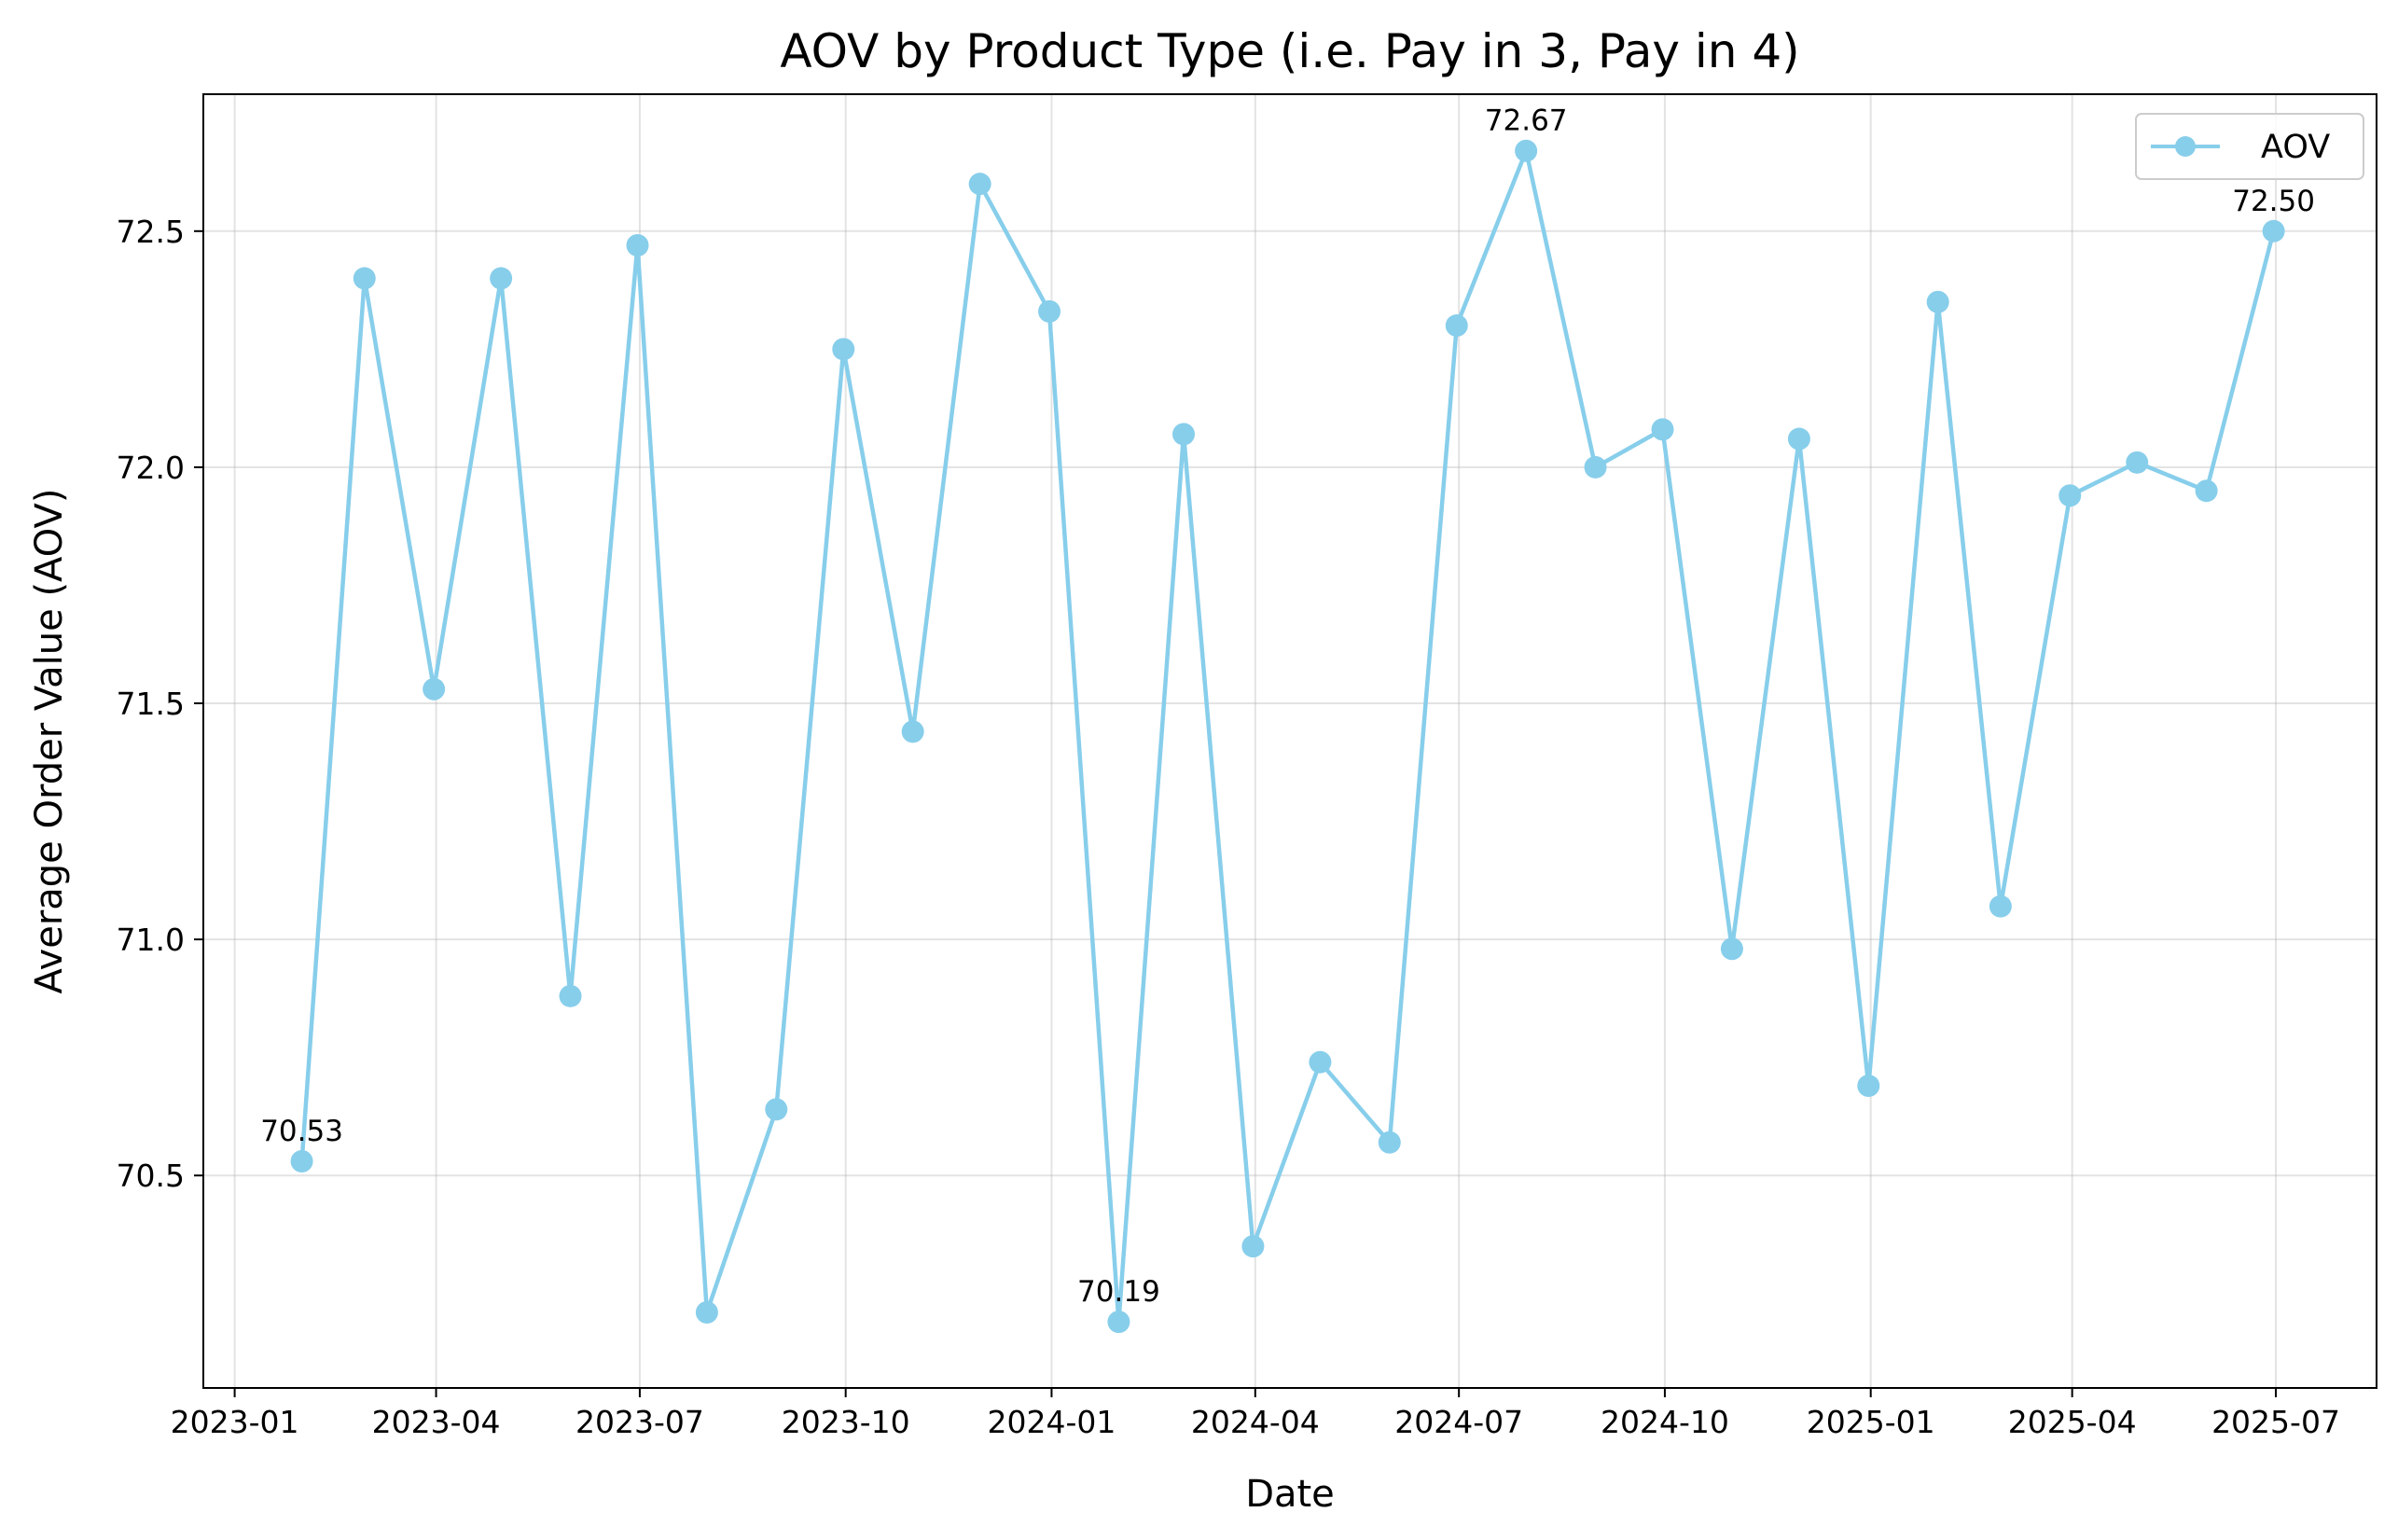 The image size is (2398, 1540). I want to click on legend: AOV, so click(2249, 146).